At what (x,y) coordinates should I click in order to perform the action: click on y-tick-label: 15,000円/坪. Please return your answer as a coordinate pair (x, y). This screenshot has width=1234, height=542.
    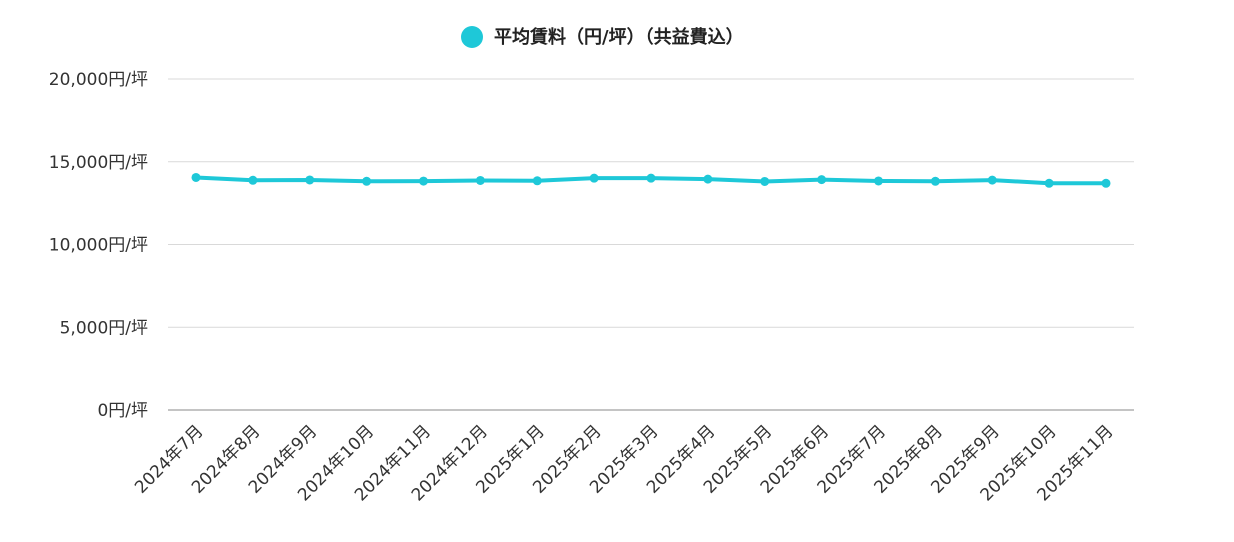
    Looking at the image, I should click on (98, 163).